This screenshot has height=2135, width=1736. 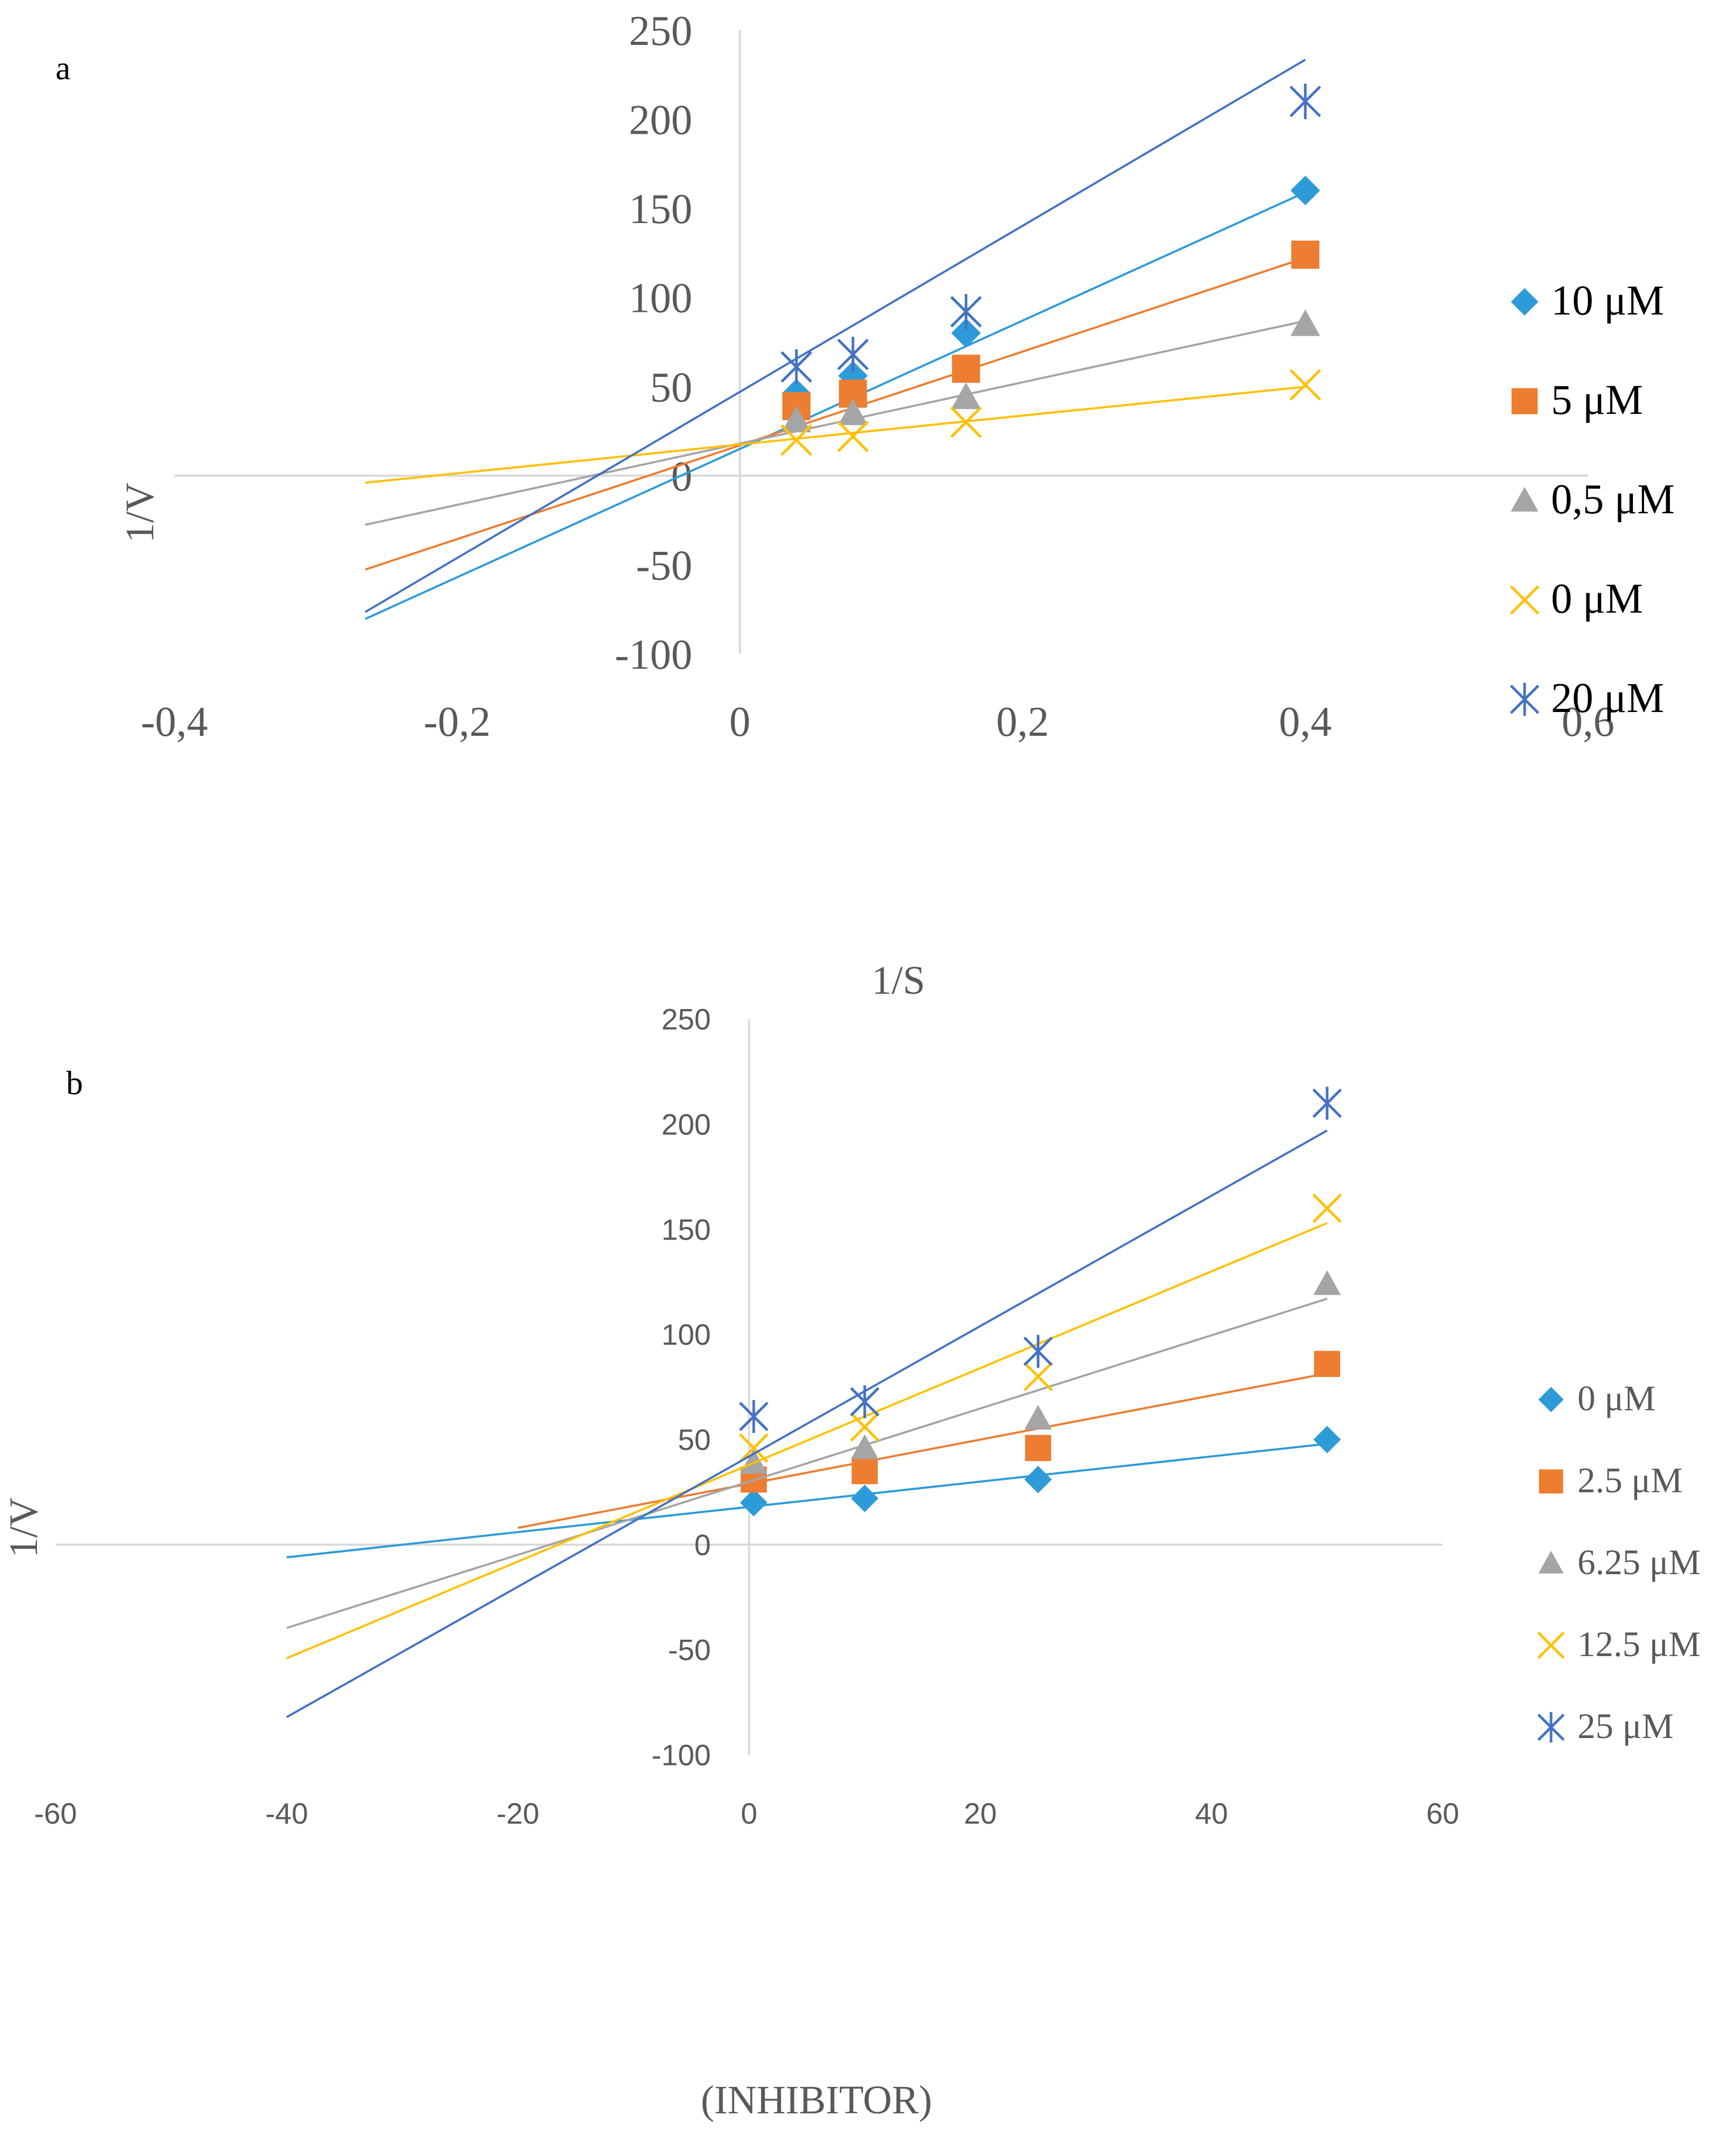 I want to click on x-tick-label: 0,6, so click(x=1588, y=722).